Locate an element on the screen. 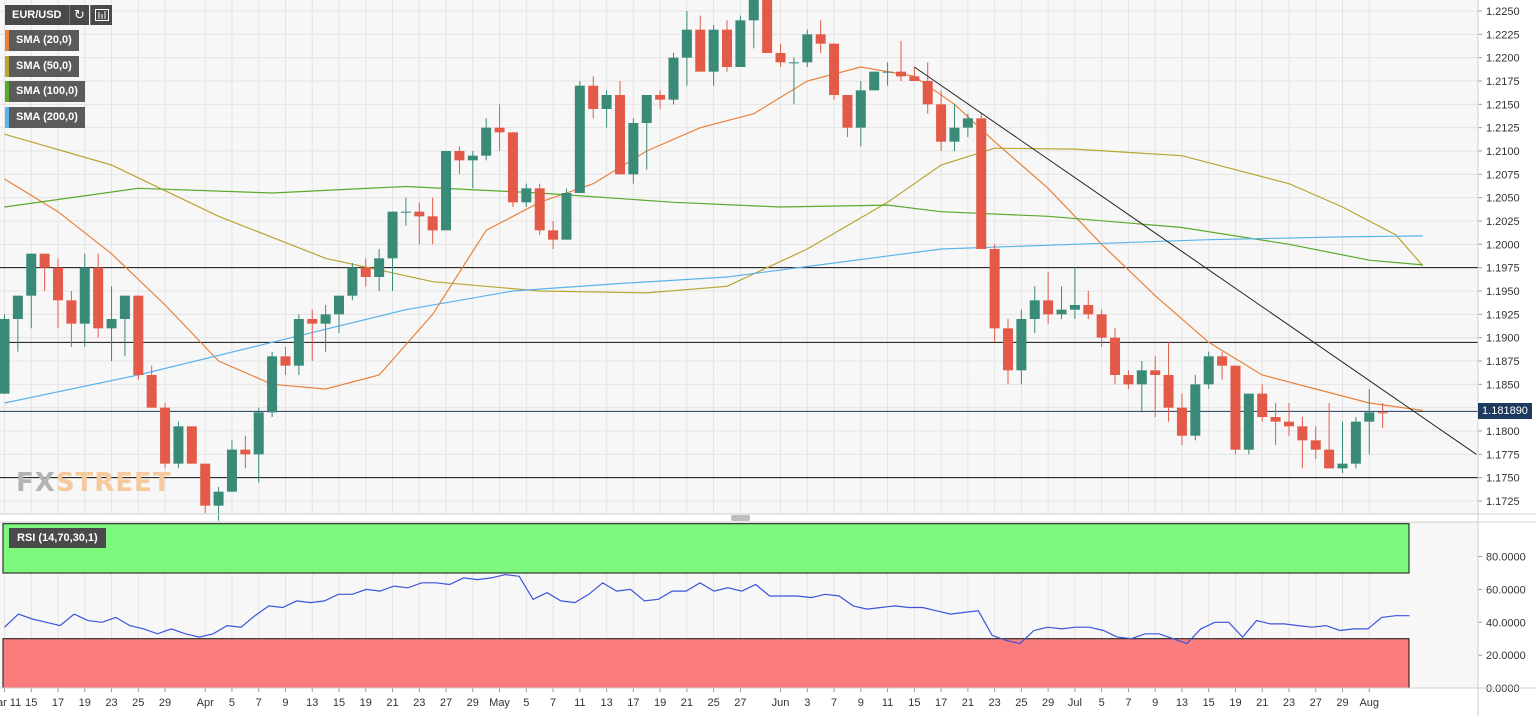  time-tick-label: Jul is located at coordinates (1075, 703).